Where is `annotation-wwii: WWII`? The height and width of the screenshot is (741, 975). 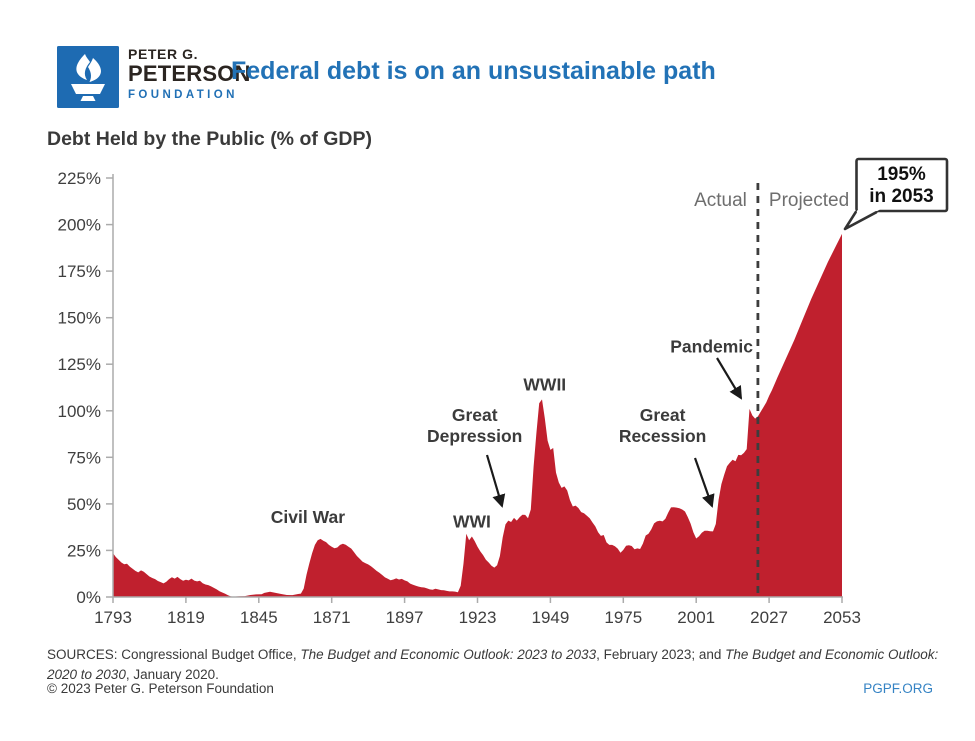
annotation-wwii: WWII is located at coordinates (544, 385).